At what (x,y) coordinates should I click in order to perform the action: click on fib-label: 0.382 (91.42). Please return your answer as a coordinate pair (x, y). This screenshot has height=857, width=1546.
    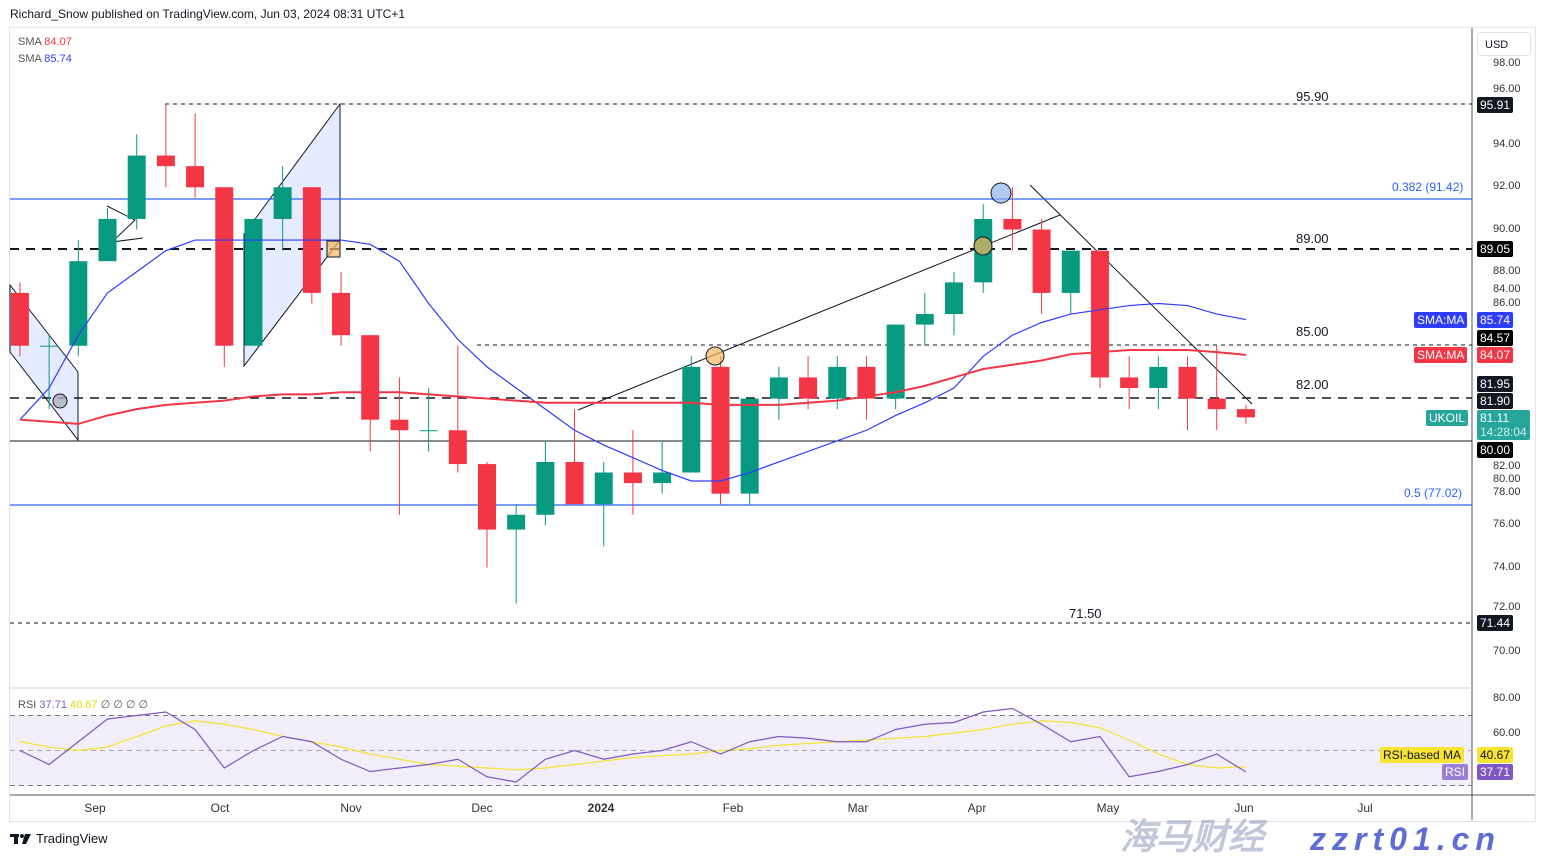
    Looking at the image, I should click on (1428, 187).